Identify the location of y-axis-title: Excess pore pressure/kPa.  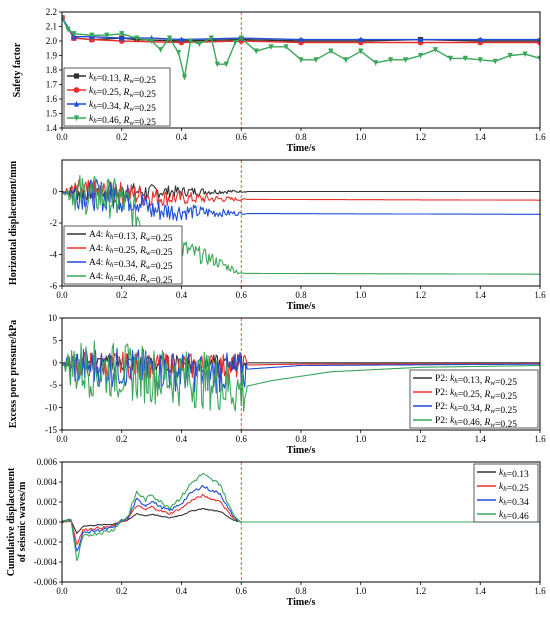
(13, 374).